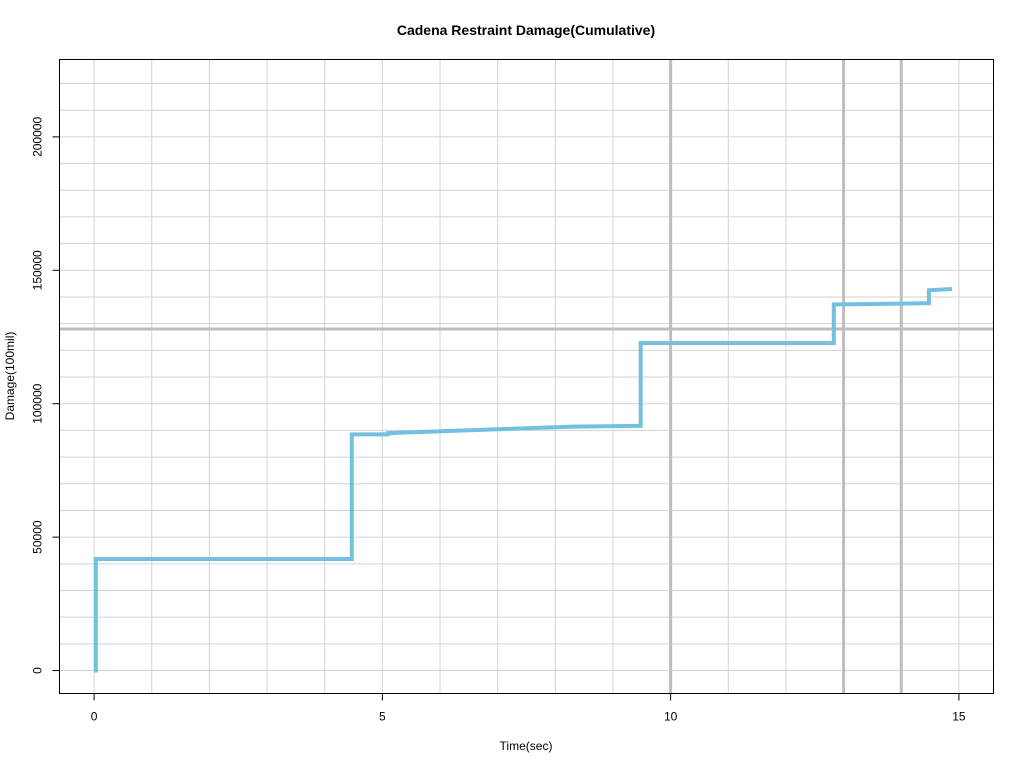  Describe the element at coordinates (38, 270) in the screenshot. I see `y-tick-label: 150000` at that location.